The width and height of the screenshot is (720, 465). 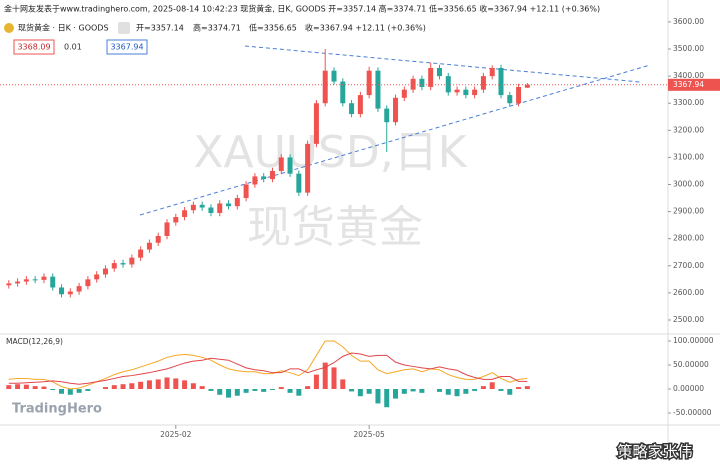 I want to click on y-tick-label: -50.00000, so click(x=692, y=412).